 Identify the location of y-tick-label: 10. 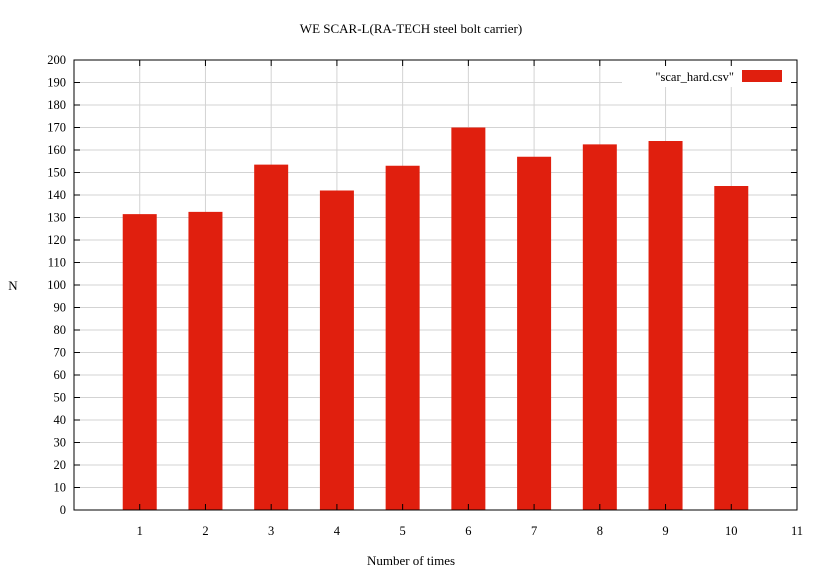
(60, 488).